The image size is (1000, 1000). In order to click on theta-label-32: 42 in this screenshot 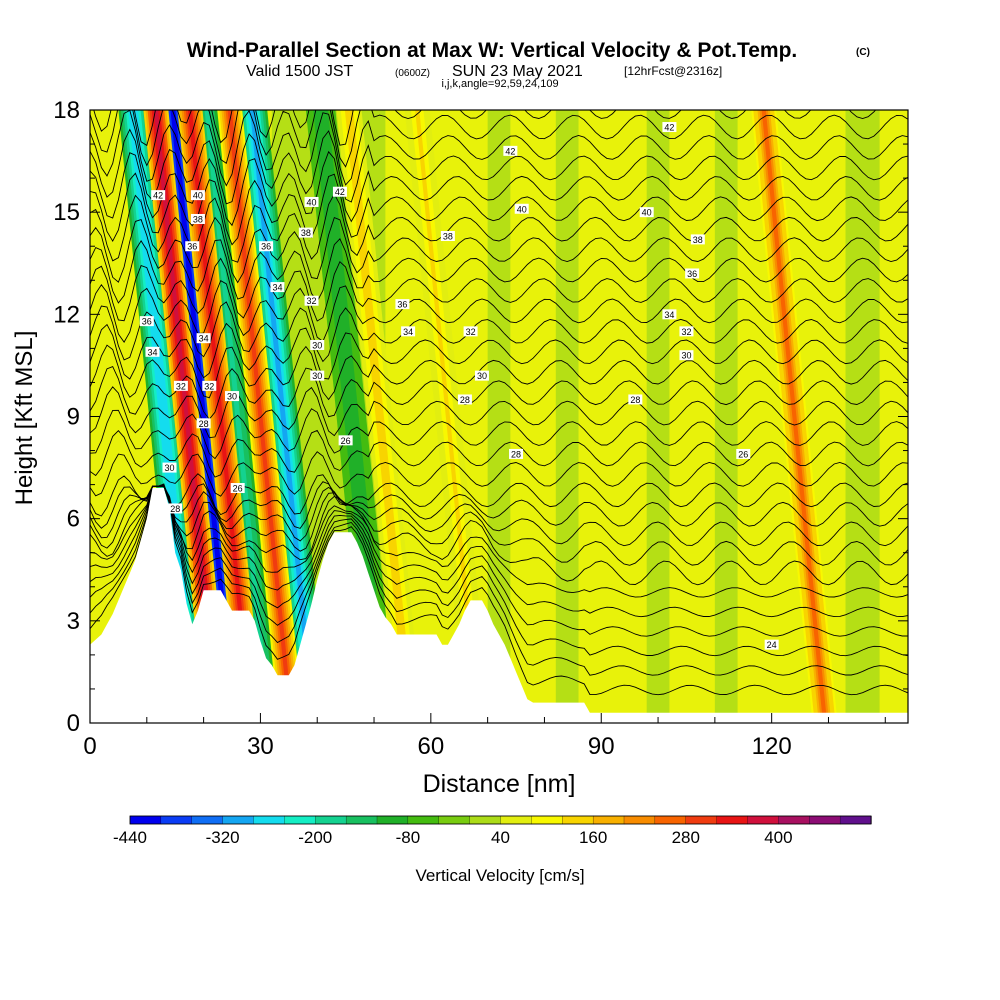, I will do `click(669, 127)`.